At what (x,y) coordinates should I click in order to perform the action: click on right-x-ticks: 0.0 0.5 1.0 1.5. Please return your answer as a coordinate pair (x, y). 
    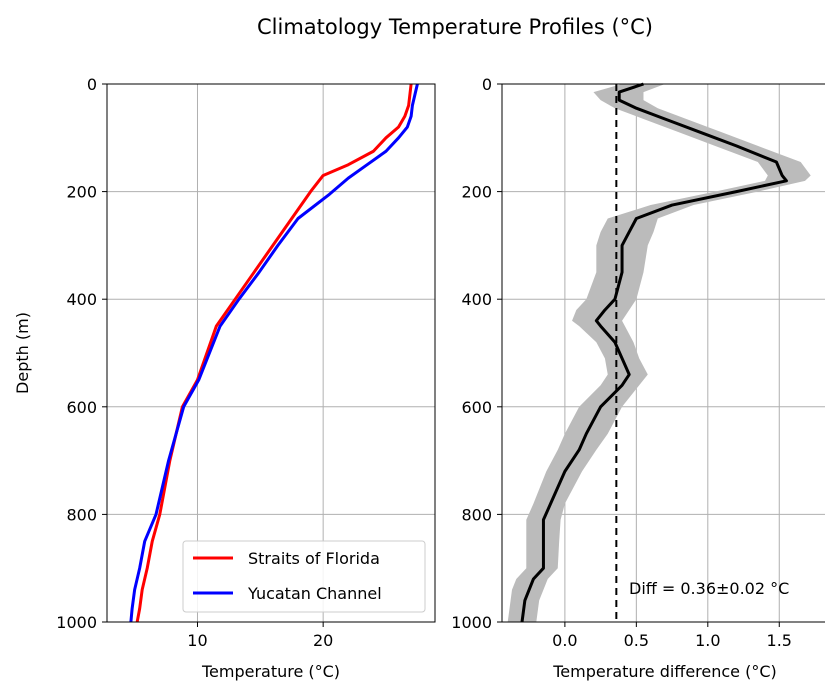
    Looking at the image, I should click on (672, 636).